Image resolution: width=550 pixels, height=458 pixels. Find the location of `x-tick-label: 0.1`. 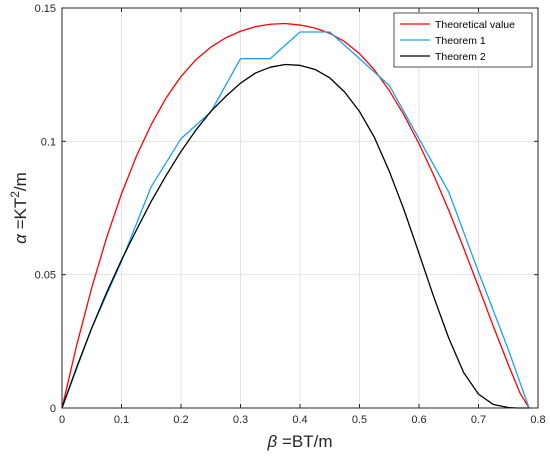

x-tick-label: 0.1 is located at coordinates (121, 420).